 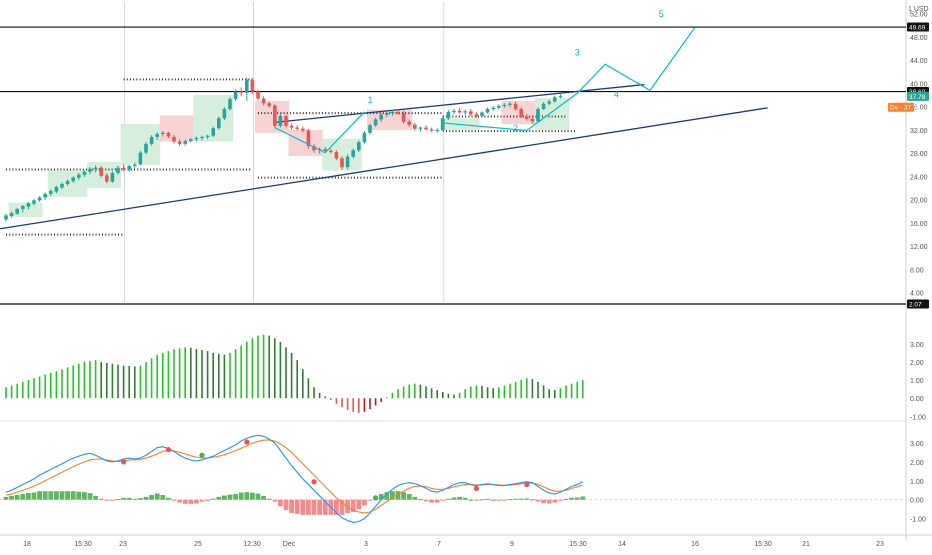 I want to click on upper-trendline, so click(x=459, y=103).